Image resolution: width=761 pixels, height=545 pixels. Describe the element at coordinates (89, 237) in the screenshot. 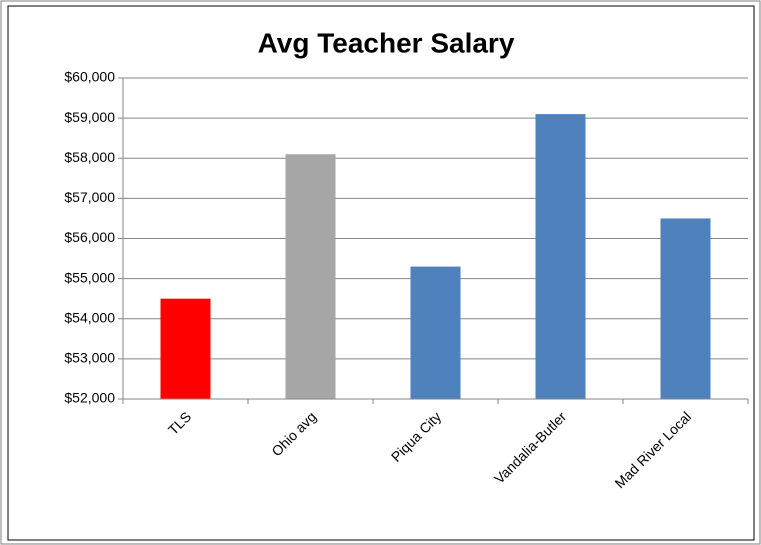

I see `y-tick-label: $56,000` at that location.